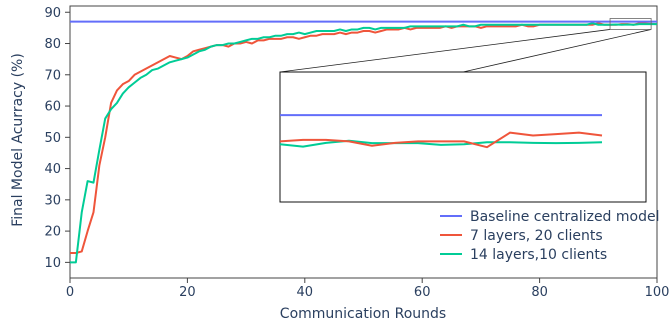  What do you see at coordinates (52, 263) in the screenshot?
I see `y-tick-label: 10` at bounding box center [52, 263].